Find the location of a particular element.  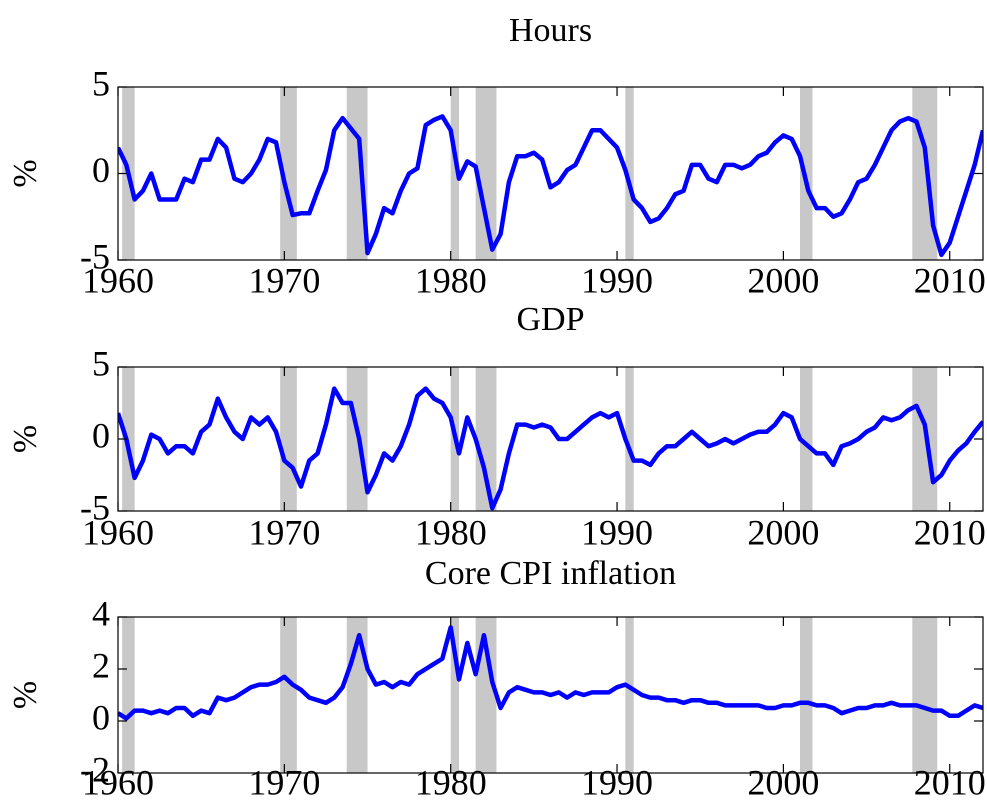

panel-title: Core CPI inflation is located at coordinates (550, 573).